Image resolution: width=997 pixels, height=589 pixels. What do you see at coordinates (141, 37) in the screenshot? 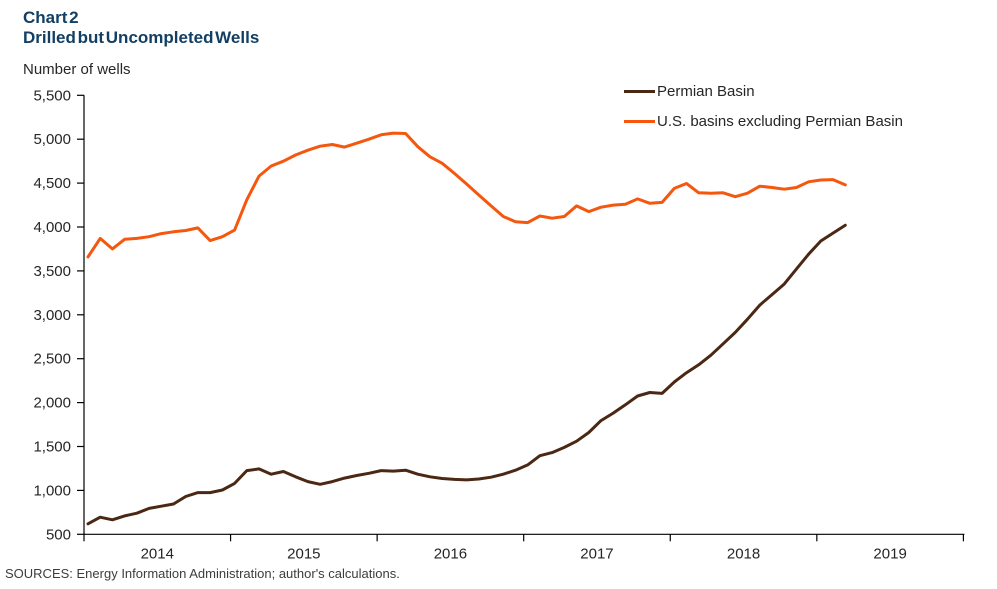
I see `chart-title: Drilled but Uncompleted Wells` at bounding box center [141, 37].